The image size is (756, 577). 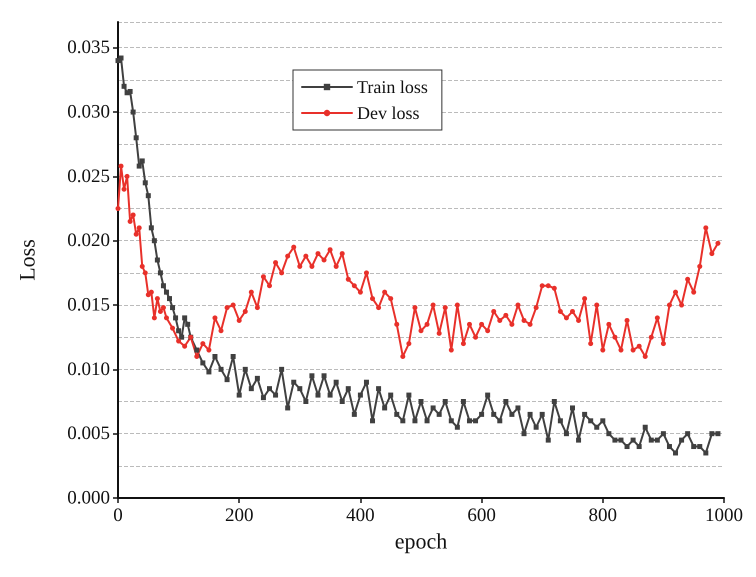 What do you see at coordinates (603, 515) in the screenshot?
I see `x-tick-label: 800` at bounding box center [603, 515].